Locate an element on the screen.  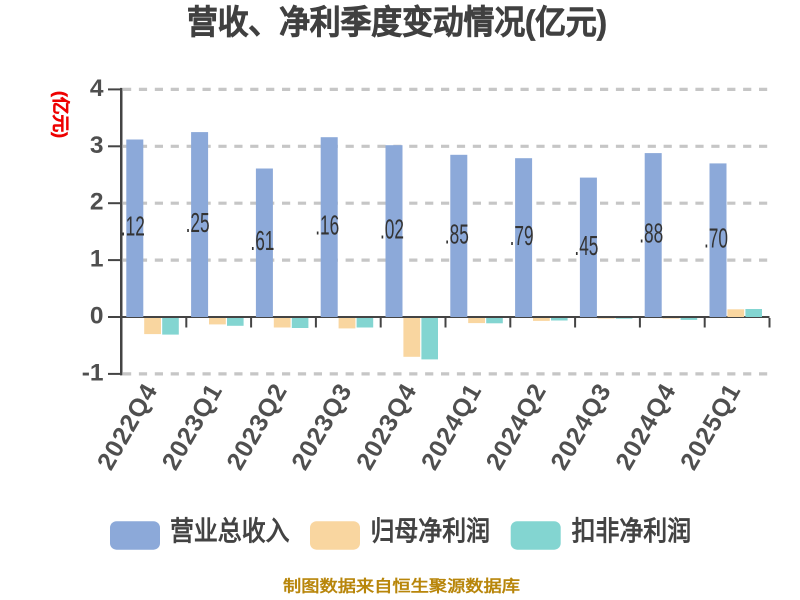
svg-text: 扣非净利润 is located at coordinates (632, 531).